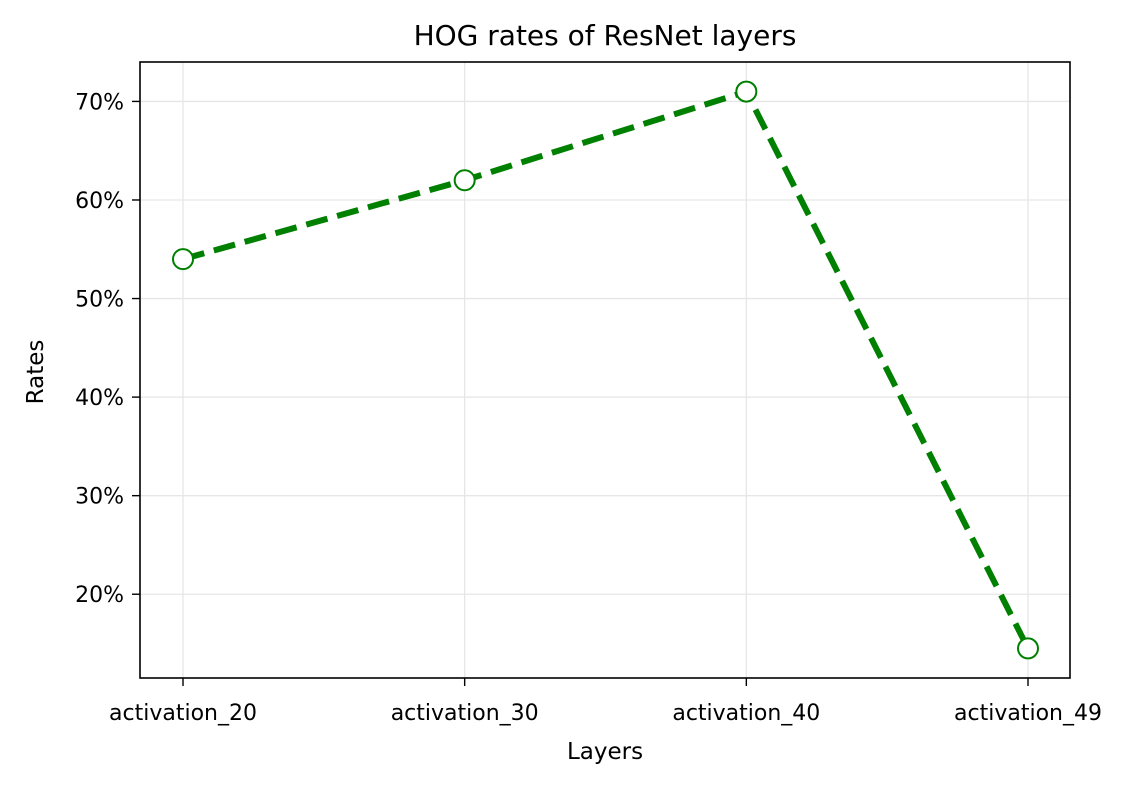 This screenshot has height=786, width=1141. Describe the element at coordinates (99, 300) in the screenshot. I see `y-tick-label: 50%` at that location.